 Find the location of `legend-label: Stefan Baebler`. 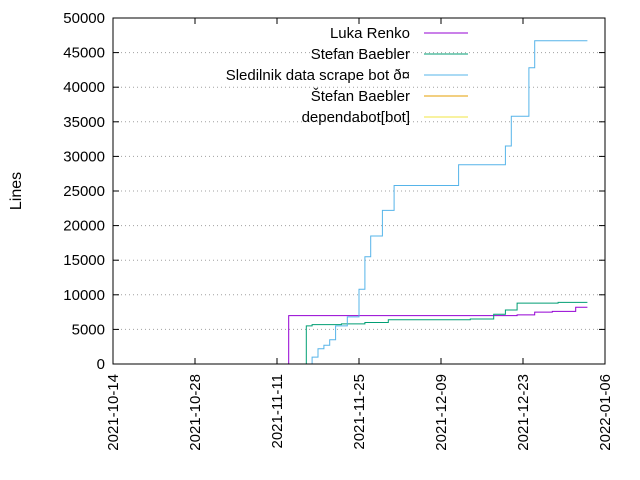

legend-label: Stefan Baebler is located at coordinates (360, 54).